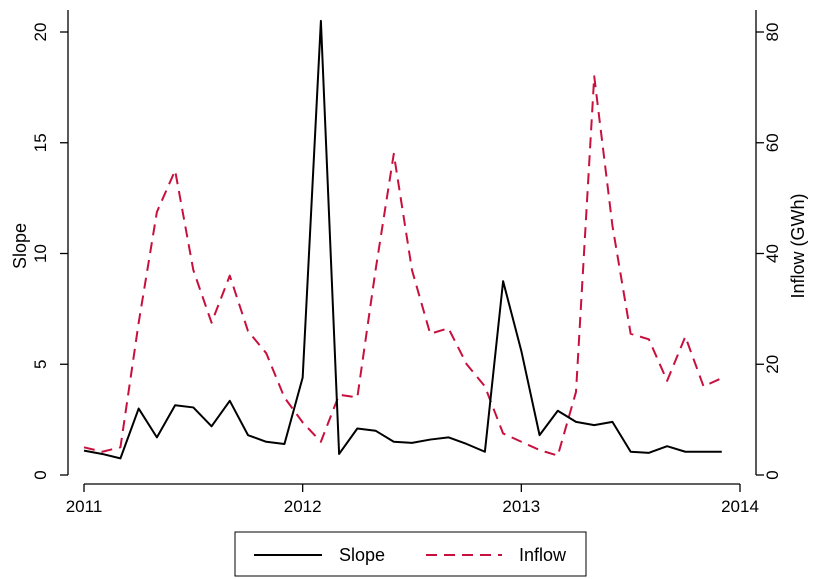  Describe the element at coordinates (772, 364) in the screenshot. I see `y-right-tick-label: 20` at that location.